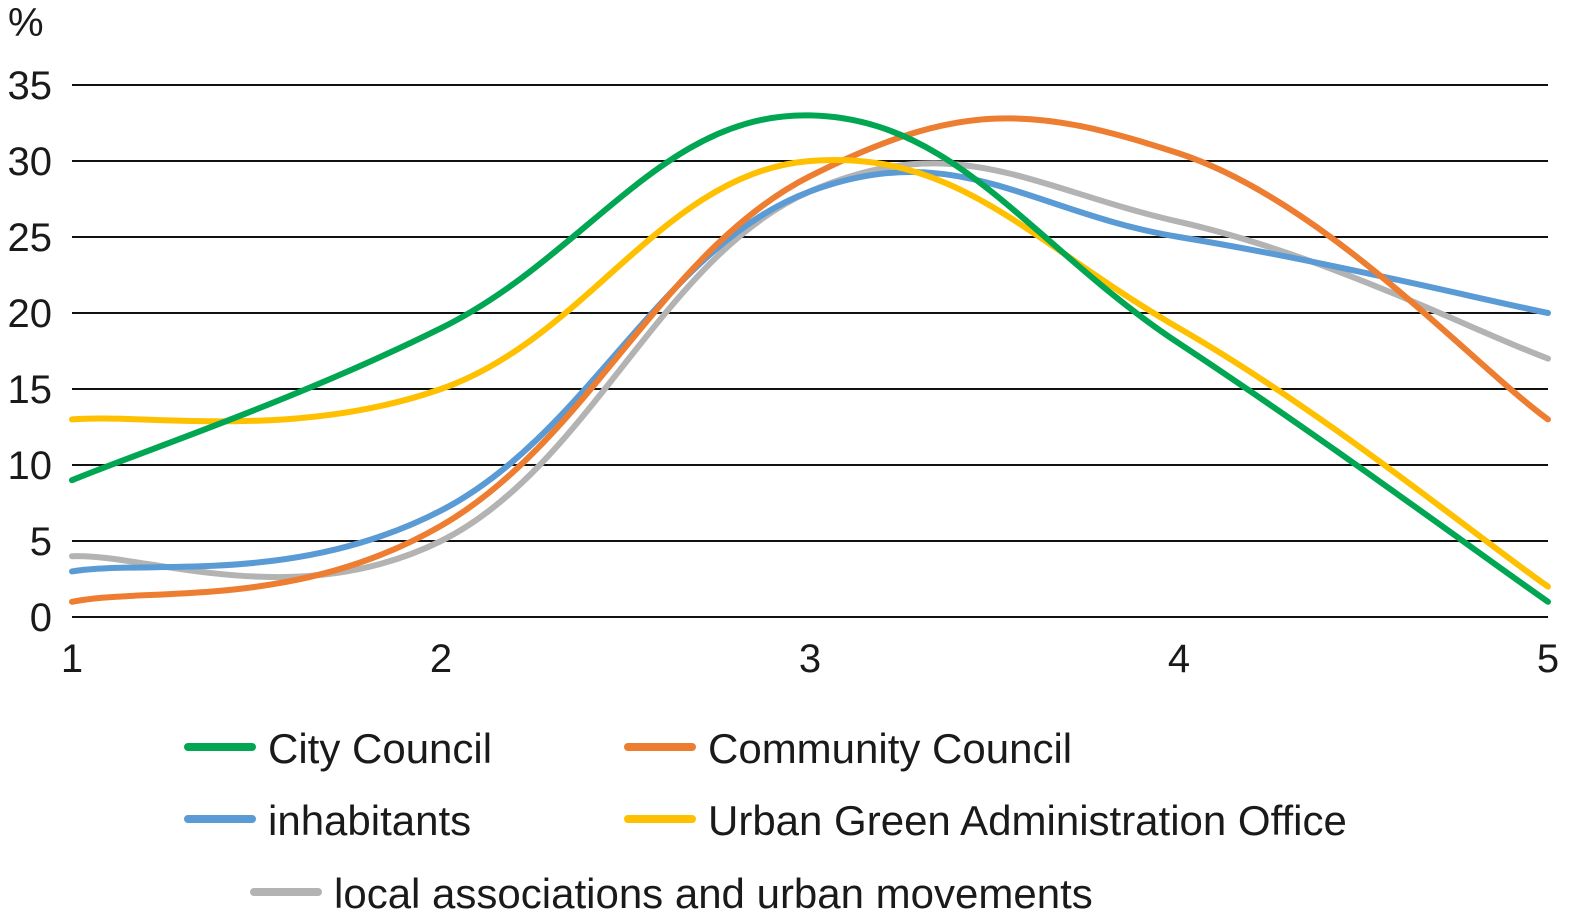 The height and width of the screenshot is (915, 1570). Describe the element at coordinates (30, 86) in the screenshot. I see `y-tick-label: 35` at that location.